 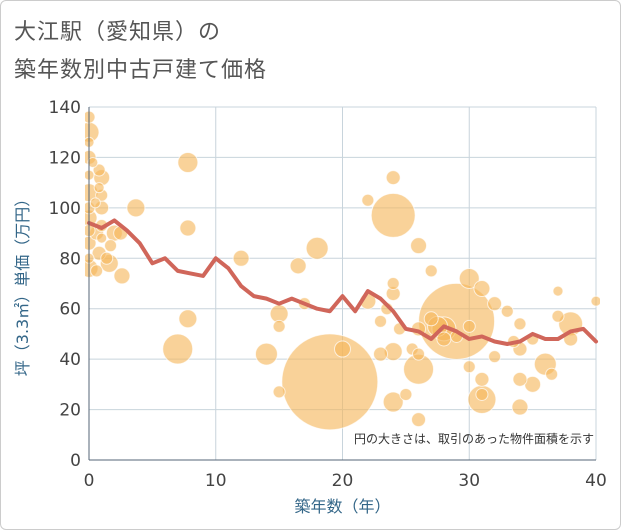 I want to click on x-tick-label: 0, so click(x=89, y=481).